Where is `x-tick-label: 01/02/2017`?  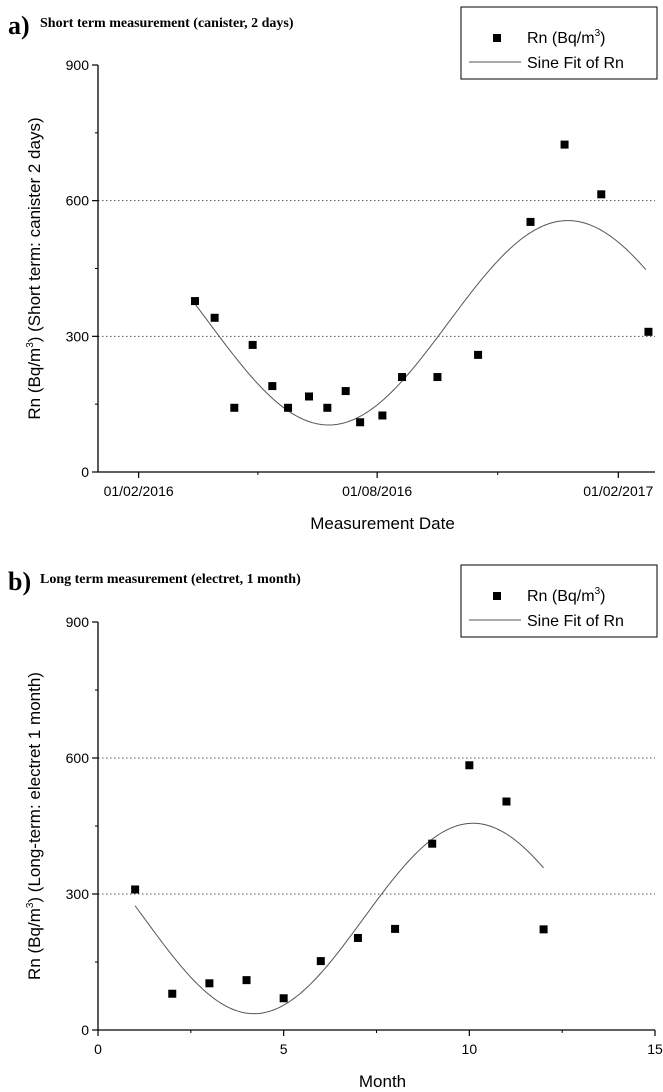
x-tick-label: 01/02/2017 is located at coordinates (618, 491).